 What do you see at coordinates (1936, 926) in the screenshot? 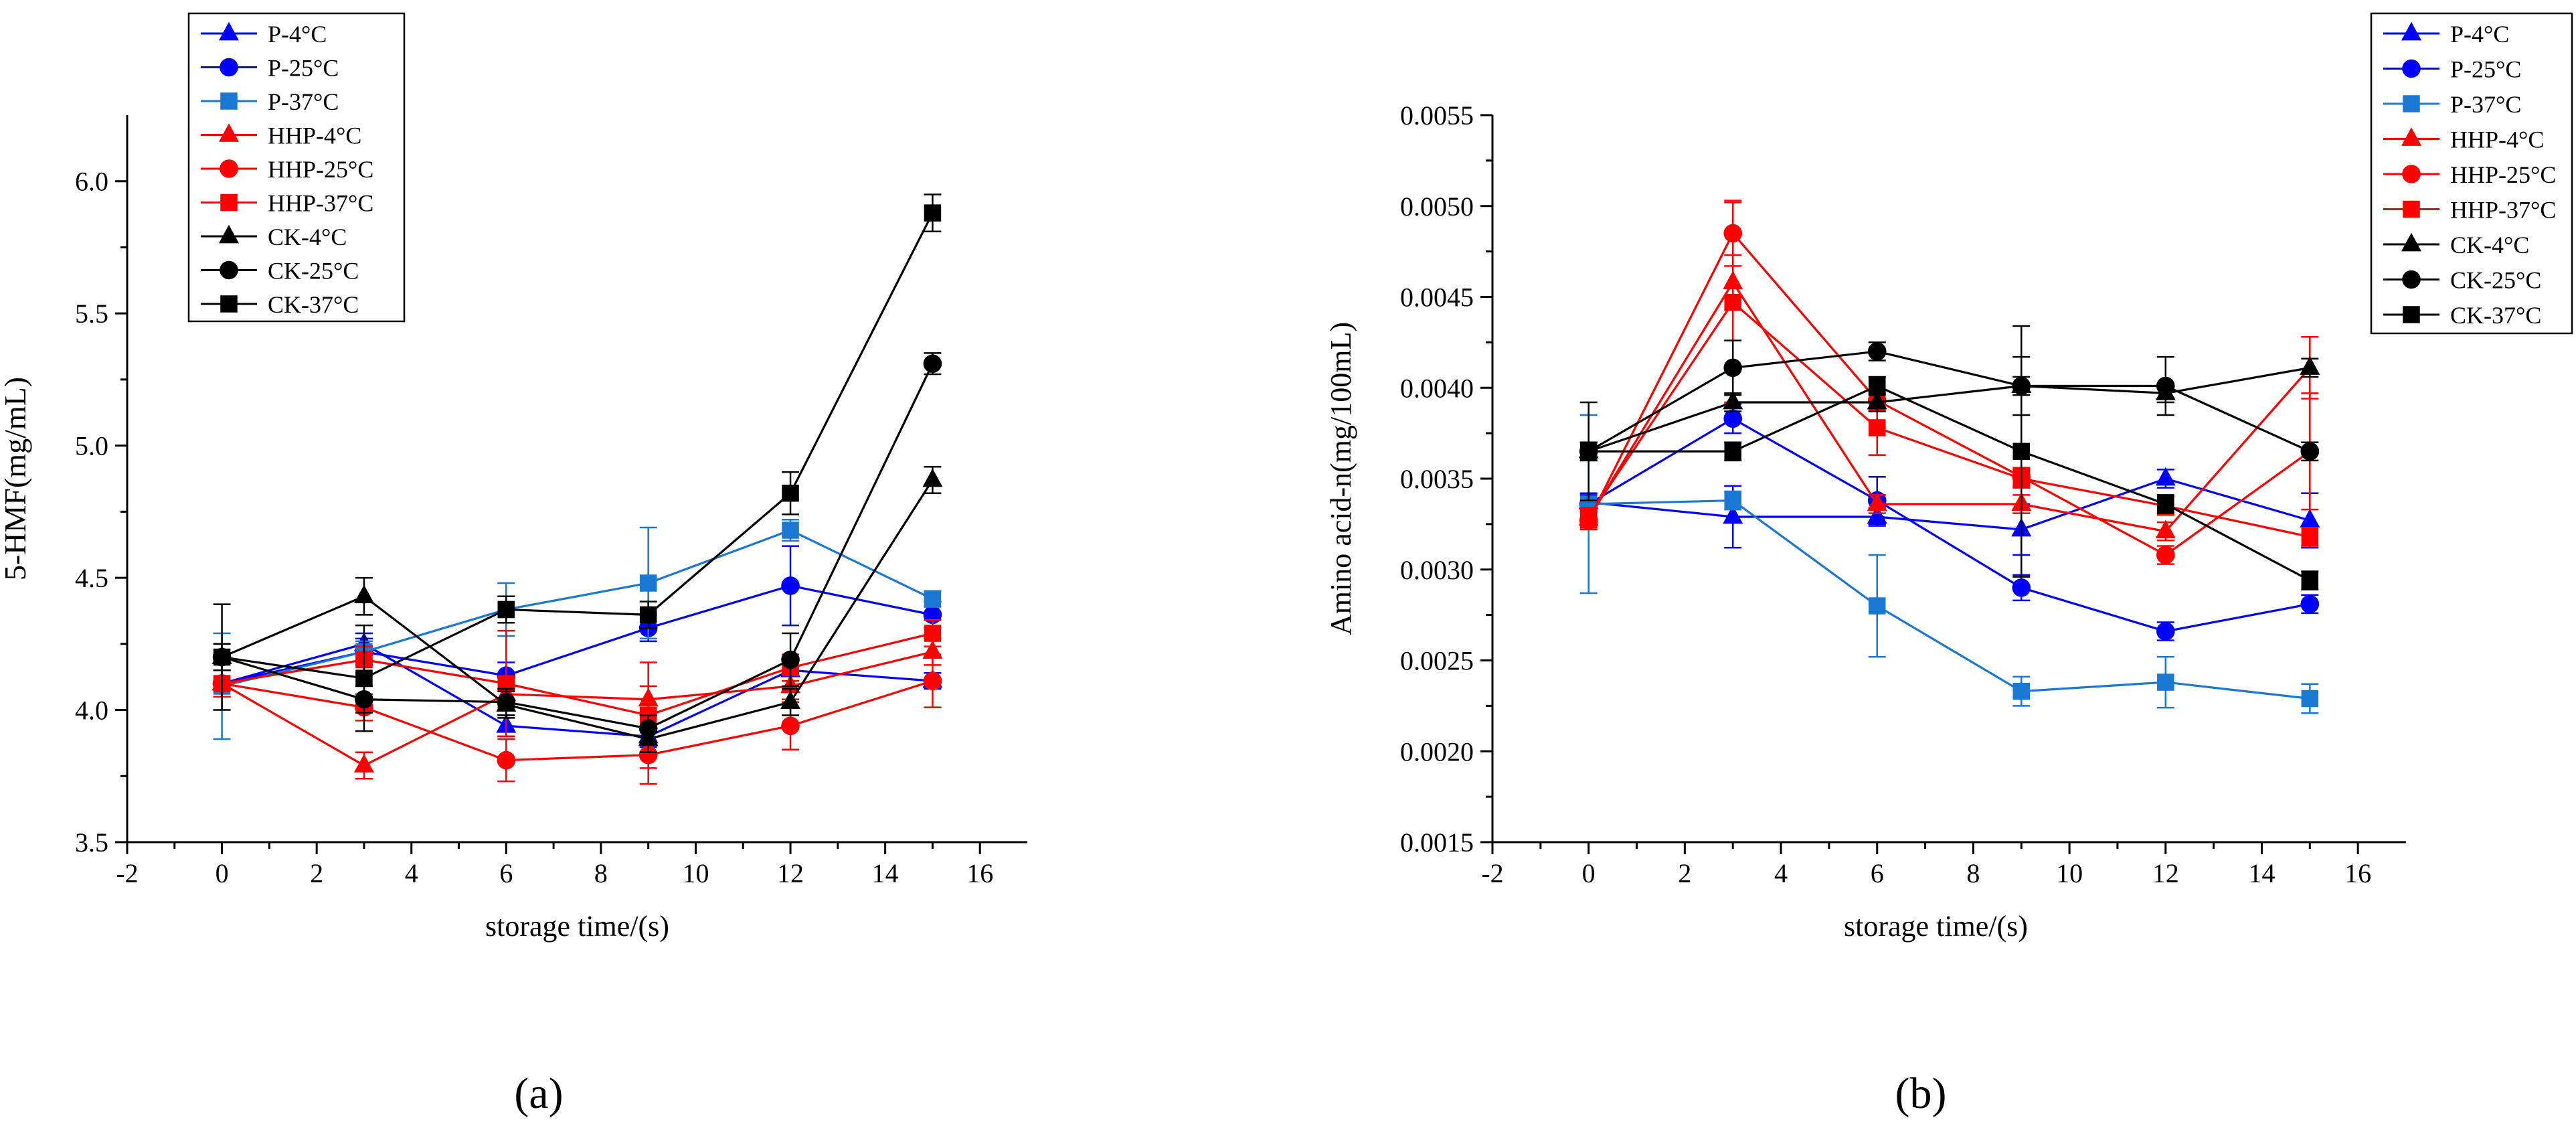
I see `x-axis-title: storage time/(s)` at bounding box center [1936, 926].